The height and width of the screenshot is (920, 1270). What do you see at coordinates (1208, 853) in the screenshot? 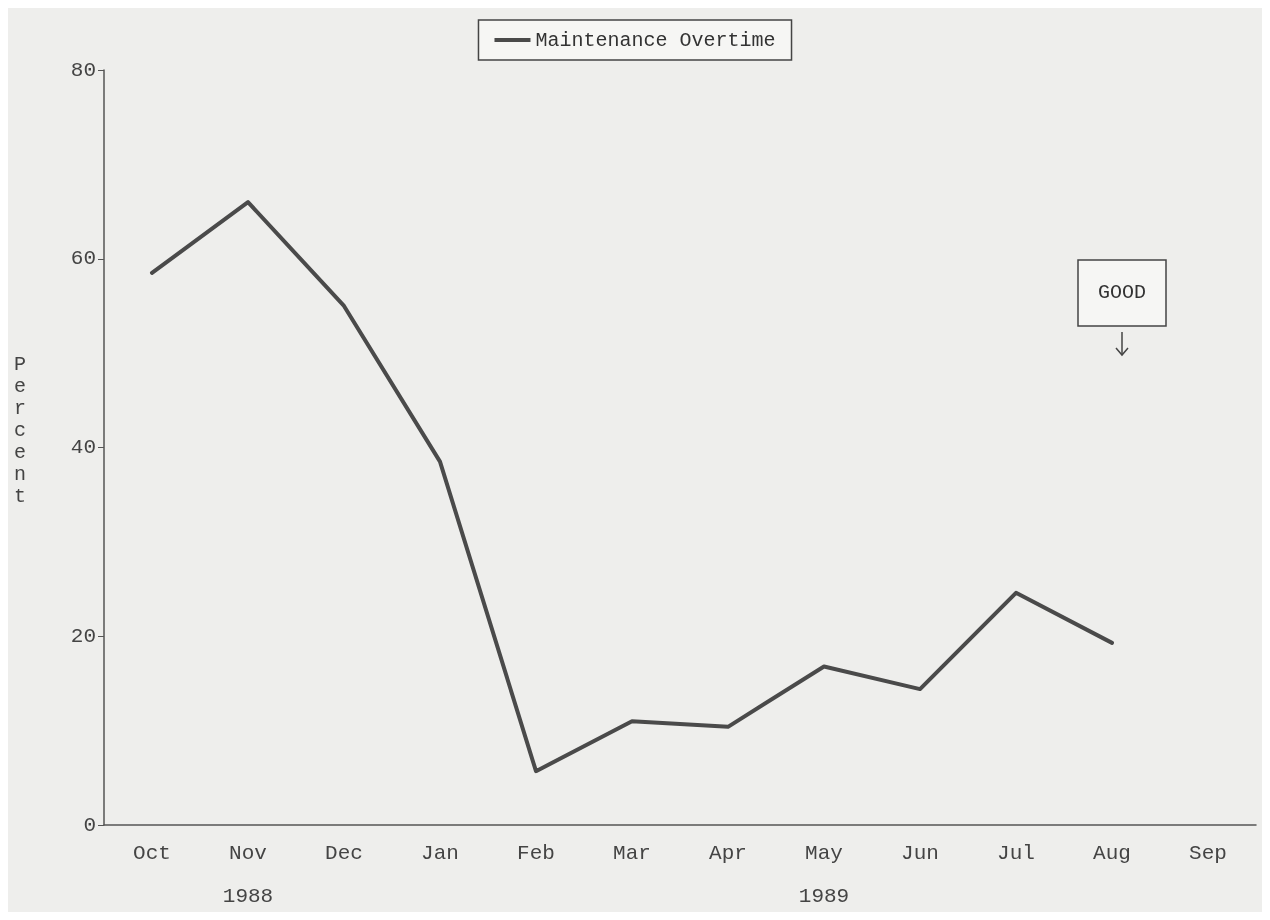
I see `x-tick-label: Sep` at bounding box center [1208, 853].